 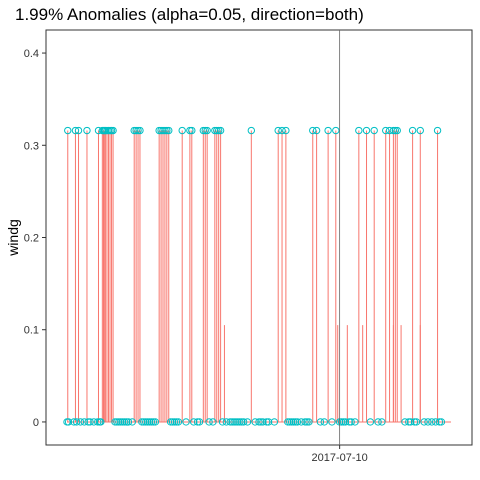 I want to click on x-tick-label: 2017-07-10, so click(x=339, y=458).